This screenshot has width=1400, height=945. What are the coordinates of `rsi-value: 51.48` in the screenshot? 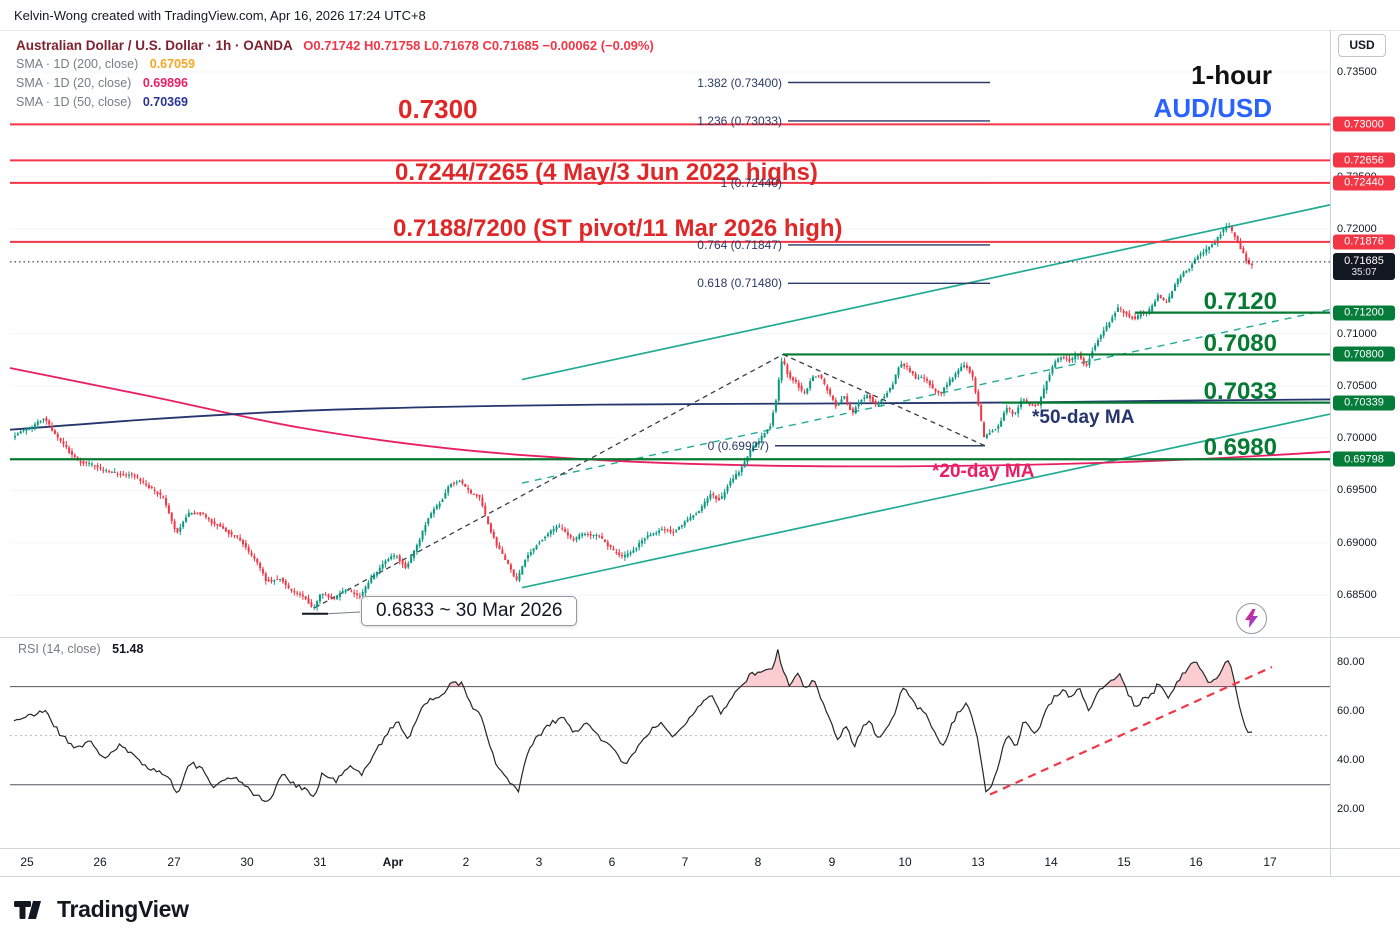 It's located at (128, 649).